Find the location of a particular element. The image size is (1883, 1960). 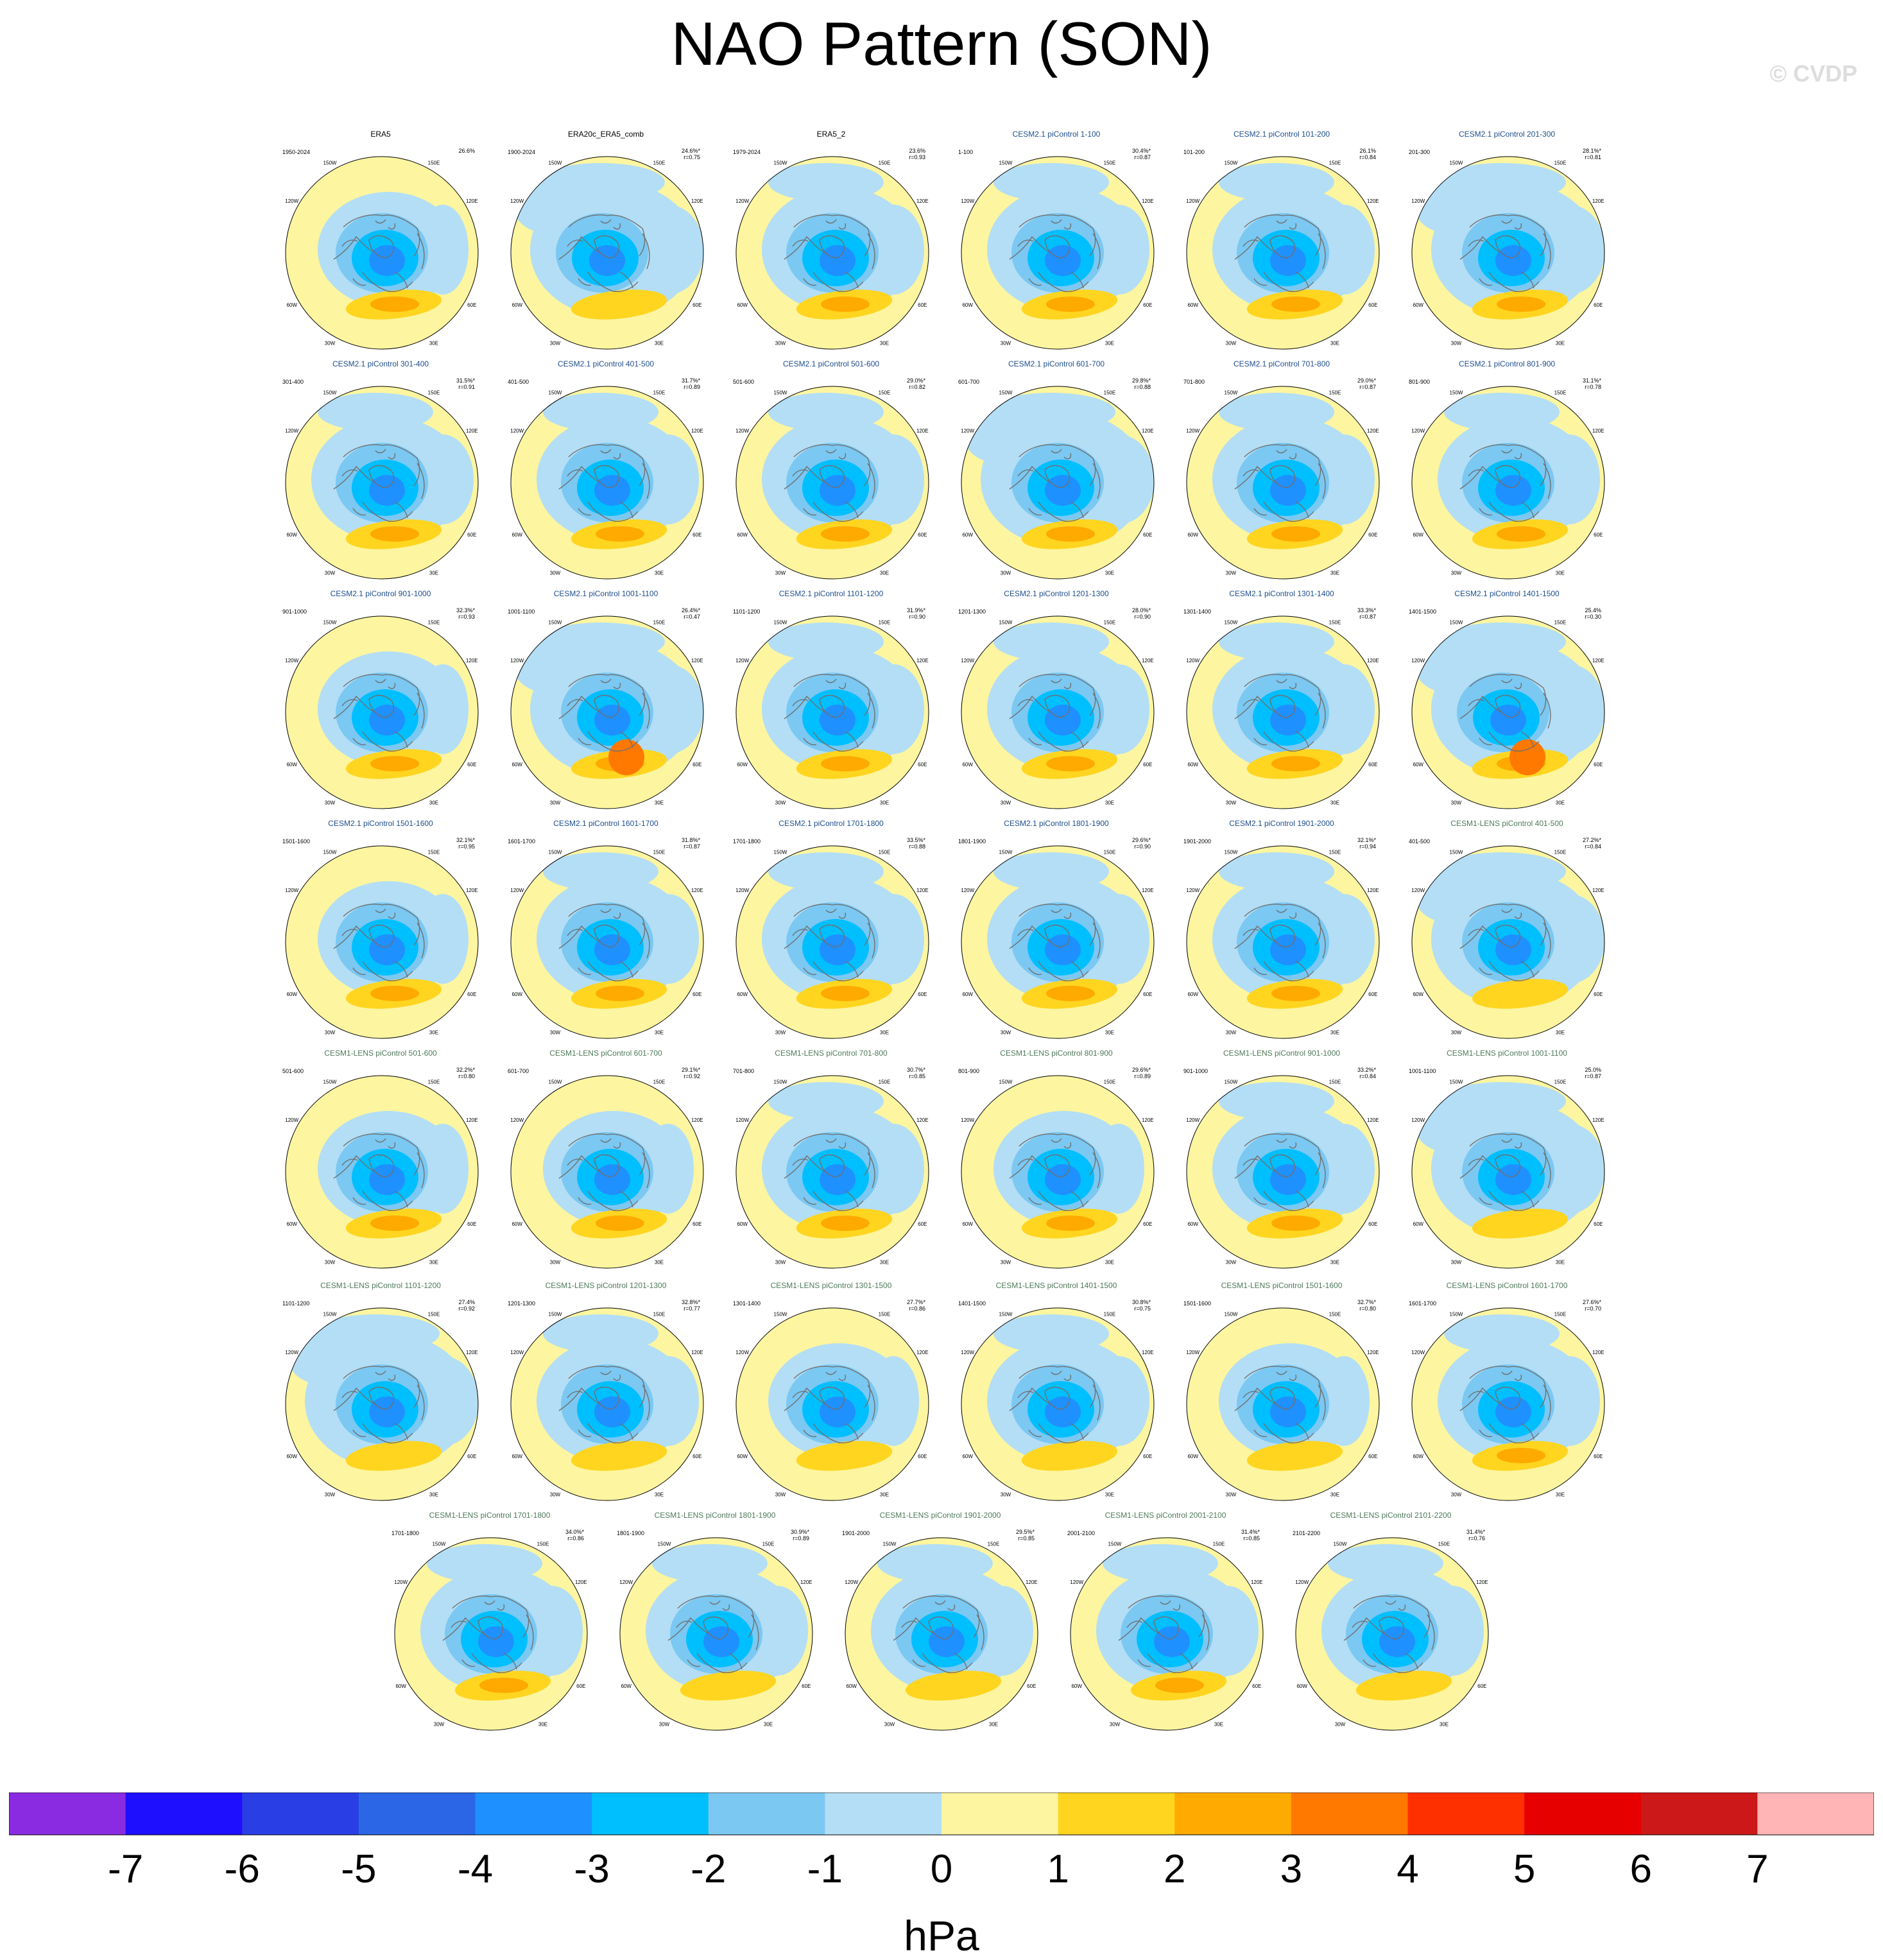

panel-title: CESM2.1 piControl 1-100 is located at coordinates (1056, 134).